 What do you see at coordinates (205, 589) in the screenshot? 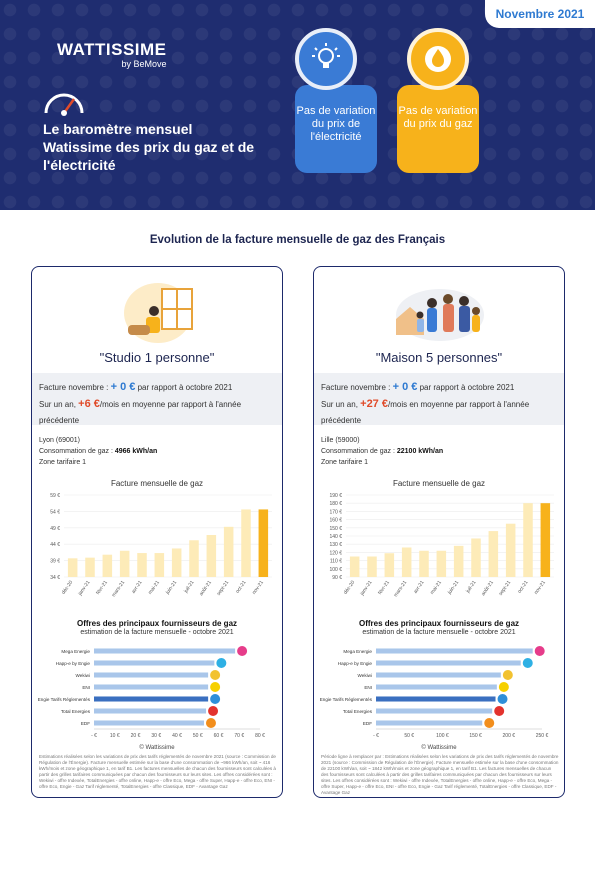
I see `x-tick-label: août-21` at bounding box center [205, 589].